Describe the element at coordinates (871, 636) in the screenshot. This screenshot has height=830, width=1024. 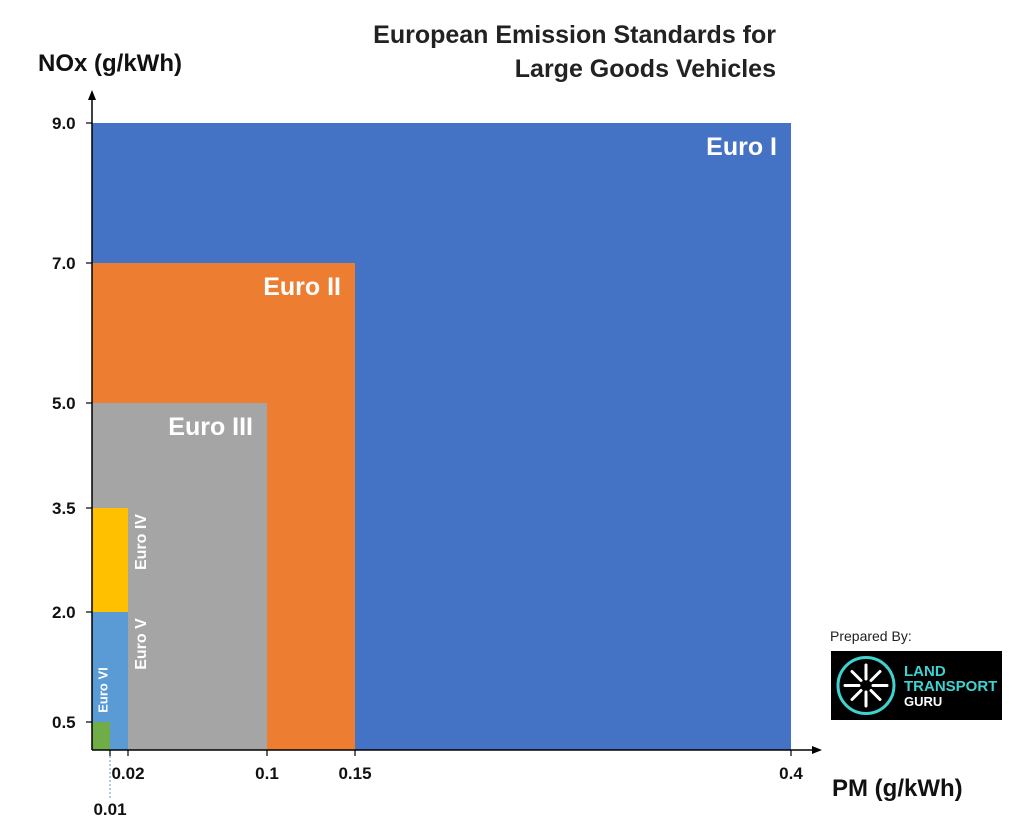
I see `prepared-by-label: Prepared By:` at that location.